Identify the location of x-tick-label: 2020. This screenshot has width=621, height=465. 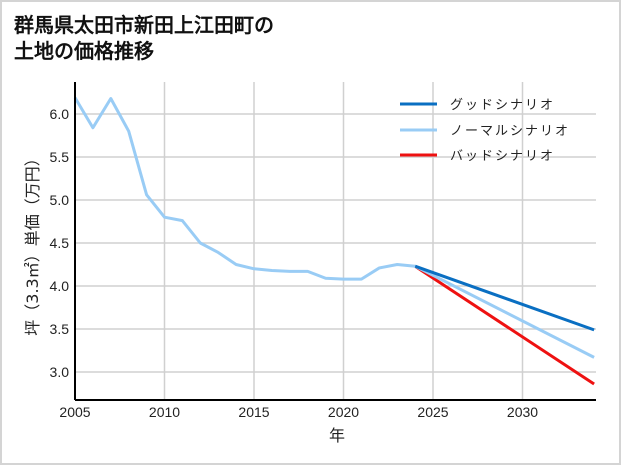
(343, 412).